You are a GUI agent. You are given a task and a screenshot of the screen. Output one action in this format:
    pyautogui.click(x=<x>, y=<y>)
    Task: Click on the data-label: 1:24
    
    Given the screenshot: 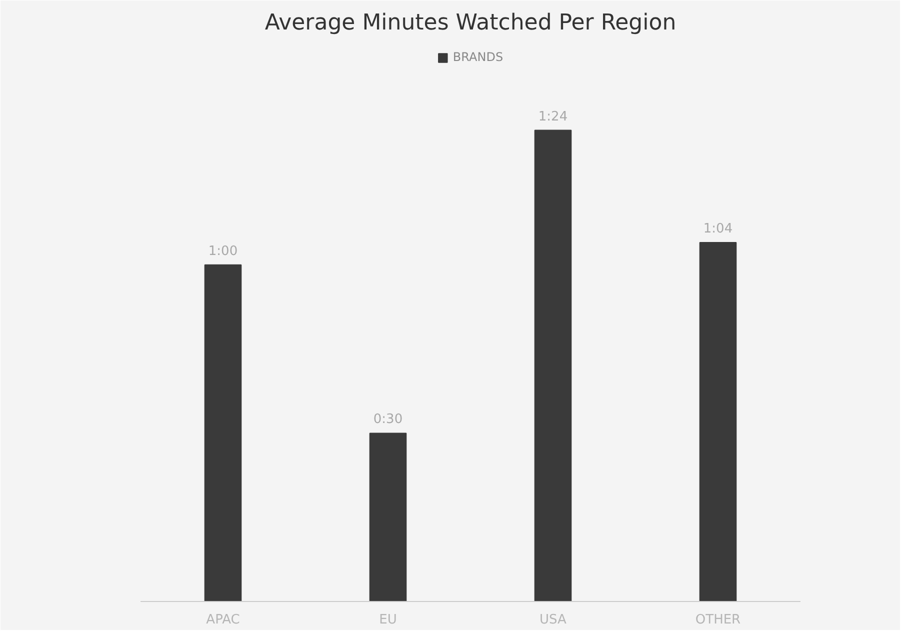 What is the action you would take?
    pyautogui.click(x=553, y=116)
    